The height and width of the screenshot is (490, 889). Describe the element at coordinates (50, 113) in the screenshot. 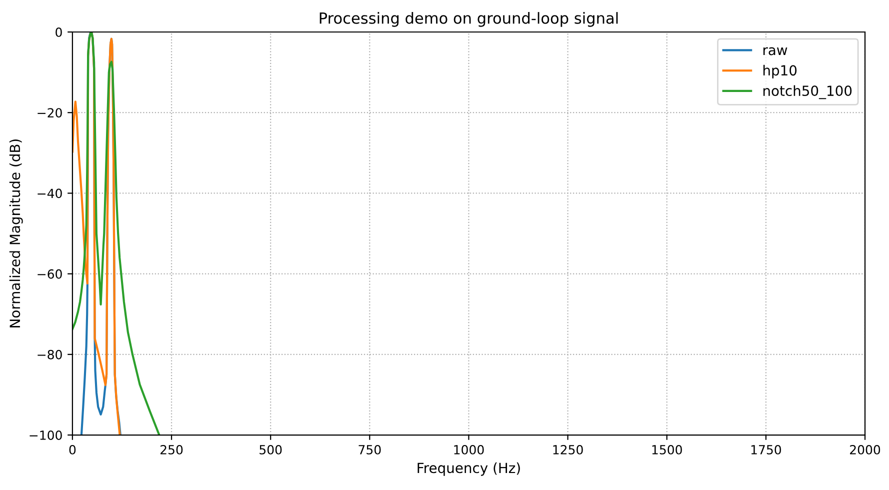

I see `y-tick-label: −20` at that location.